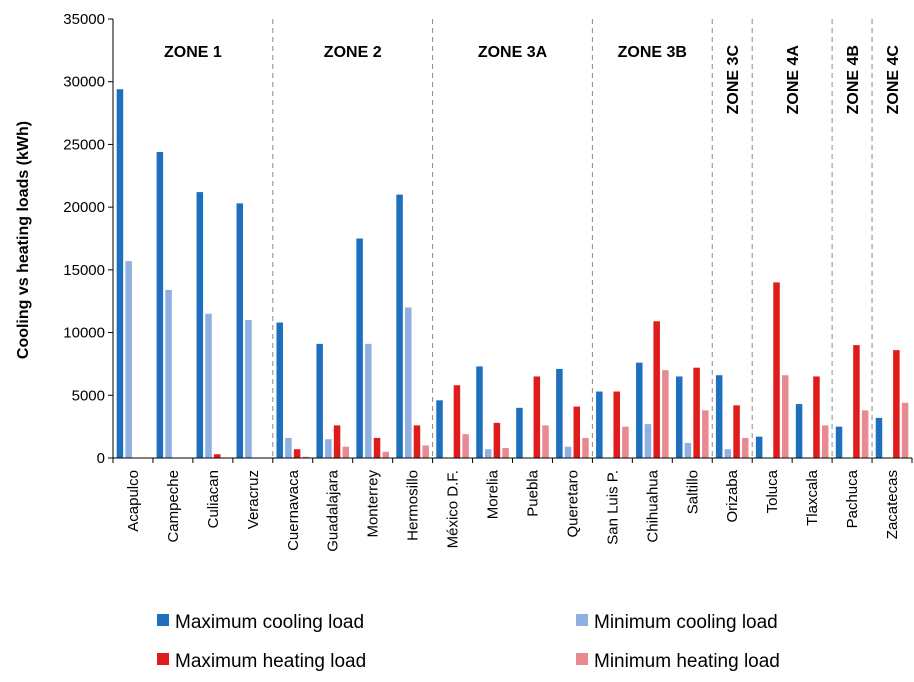  What do you see at coordinates (652, 505) in the screenshot?
I see `x-tick-label: Chihuahua` at bounding box center [652, 505].